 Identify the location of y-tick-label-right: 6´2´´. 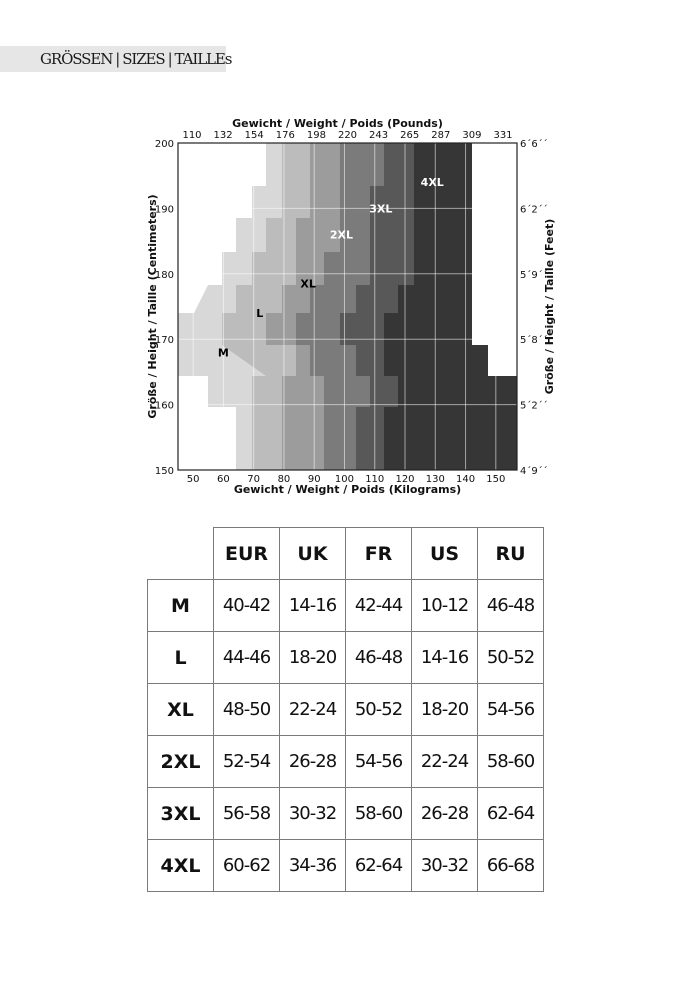
(534, 209).